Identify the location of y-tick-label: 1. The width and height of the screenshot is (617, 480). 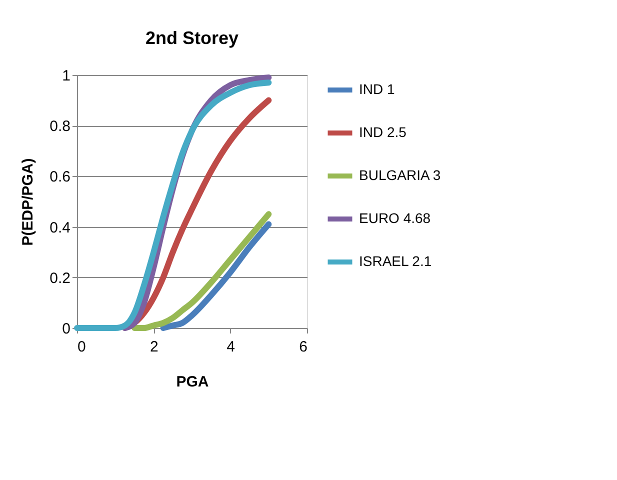
(66, 76).